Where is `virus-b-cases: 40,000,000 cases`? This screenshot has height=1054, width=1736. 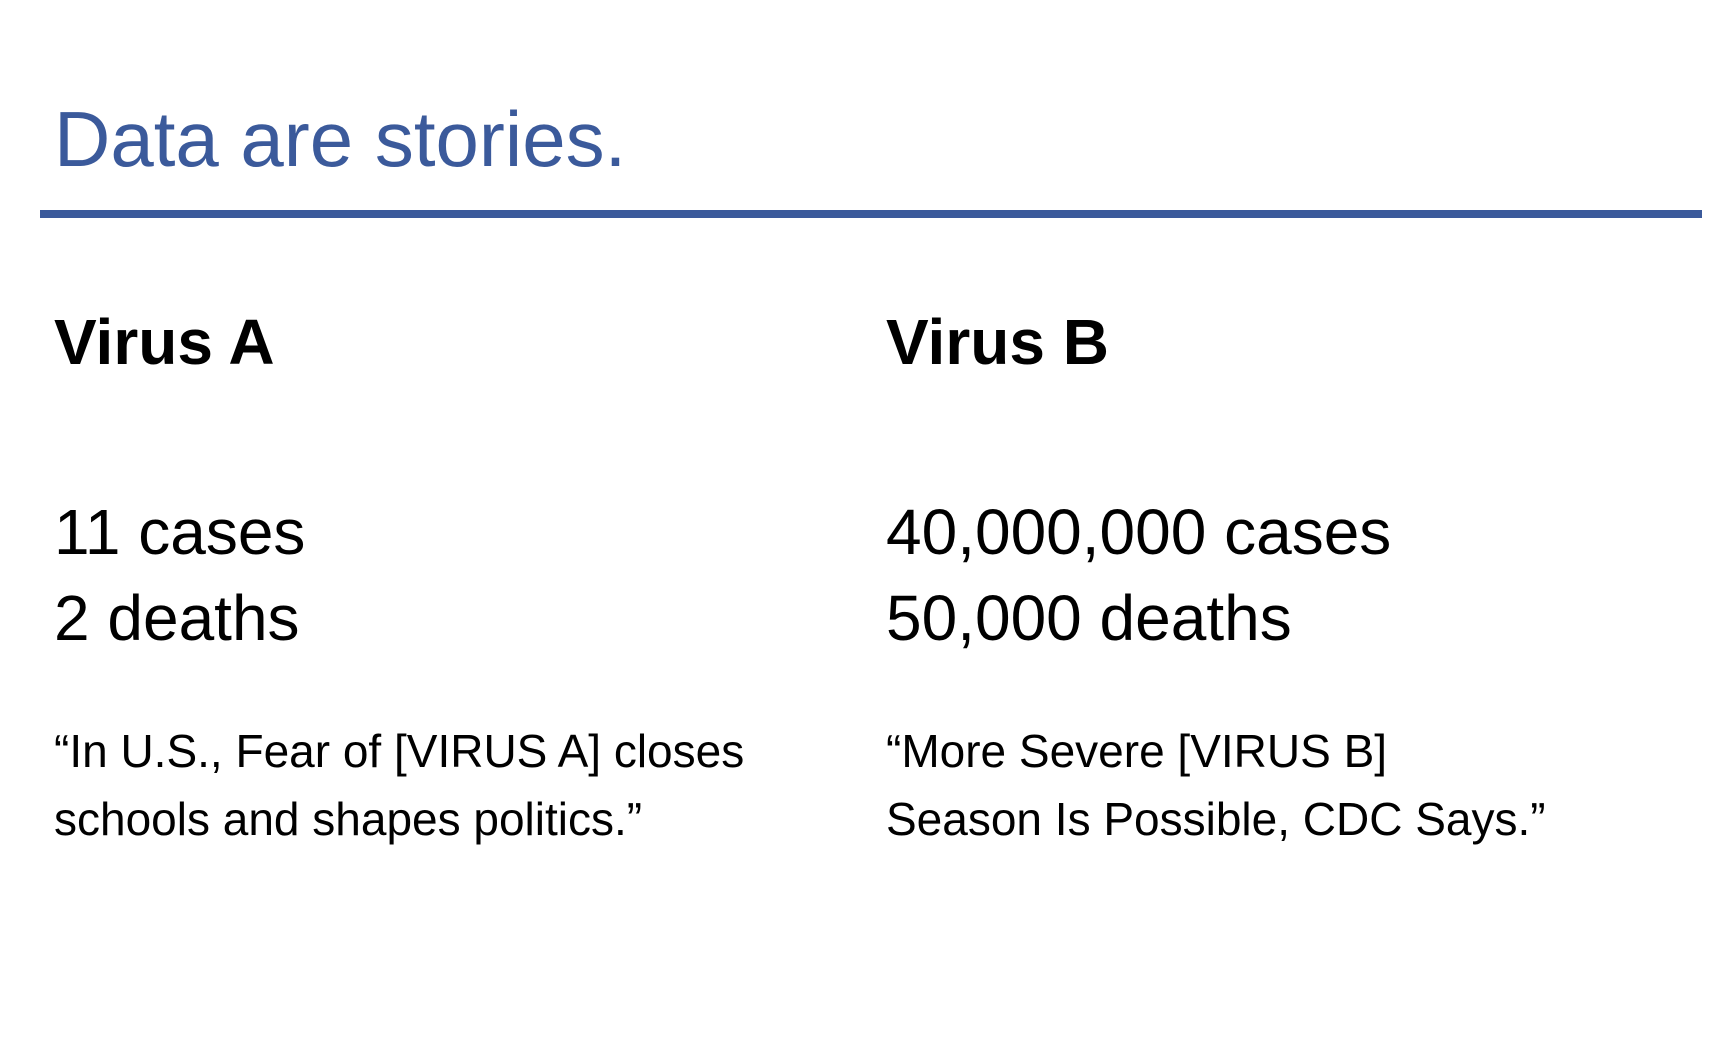 virus-b-cases: 40,000,000 cases is located at coordinates (1139, 532).